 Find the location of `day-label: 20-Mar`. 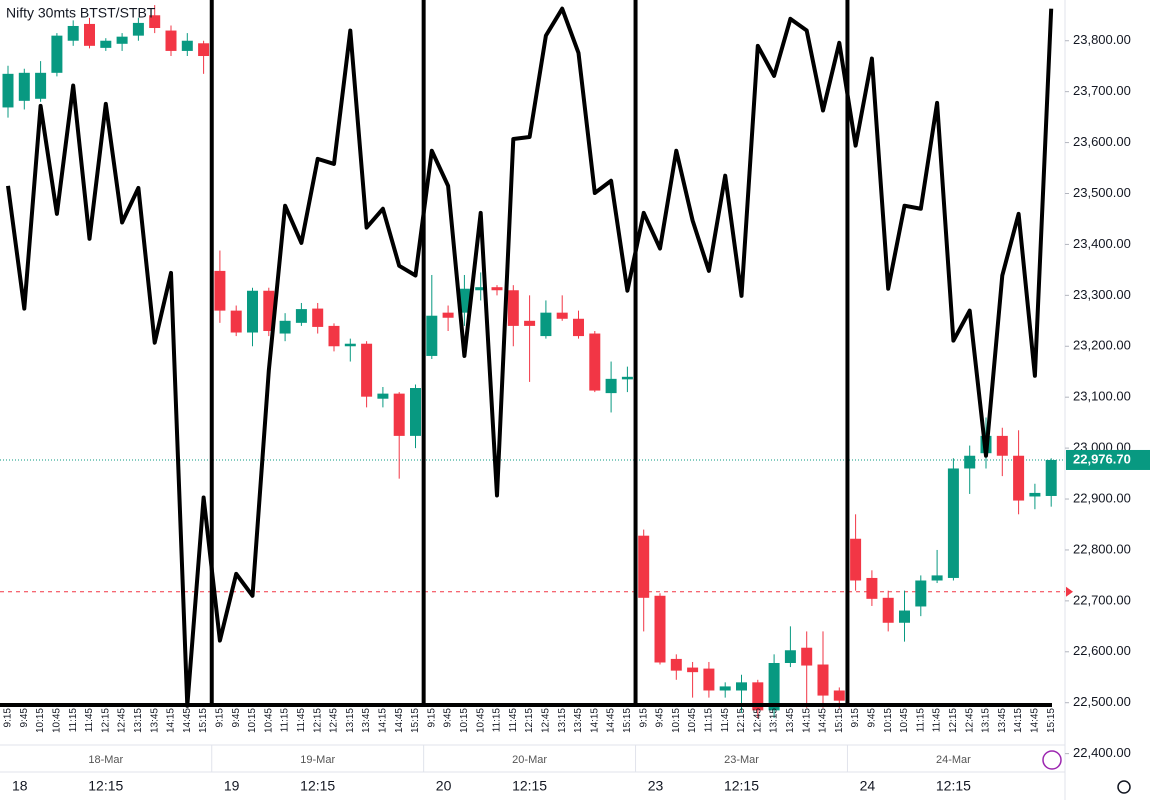

day-label: 20-Mar is located at coordinates (529, 760).